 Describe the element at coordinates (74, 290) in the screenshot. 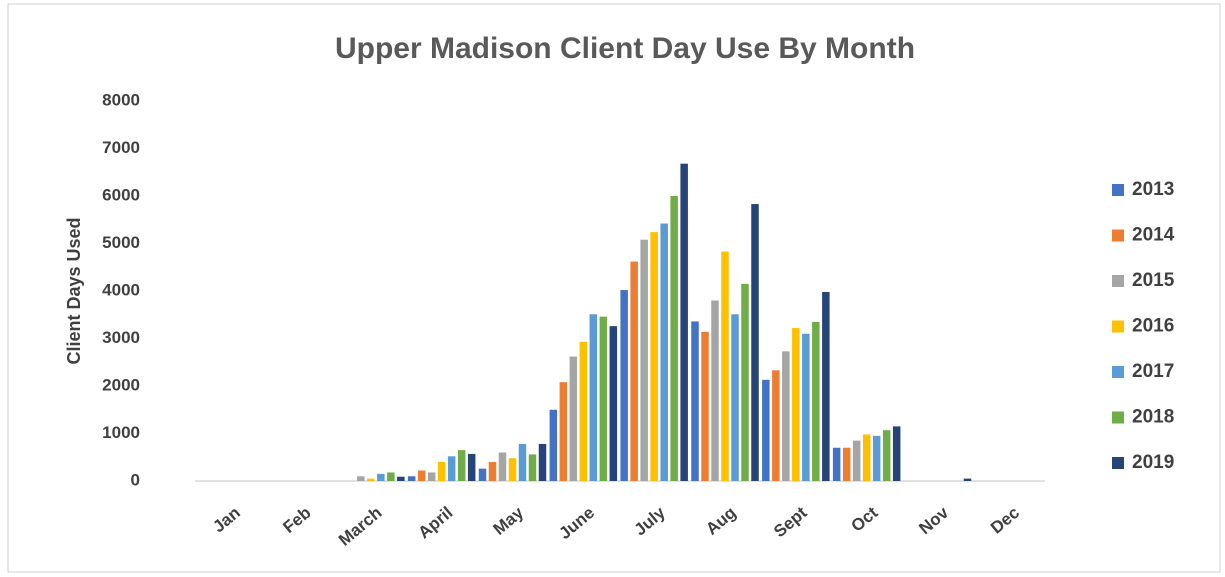

I see `y-axis-label: Client Days Used` at that location.